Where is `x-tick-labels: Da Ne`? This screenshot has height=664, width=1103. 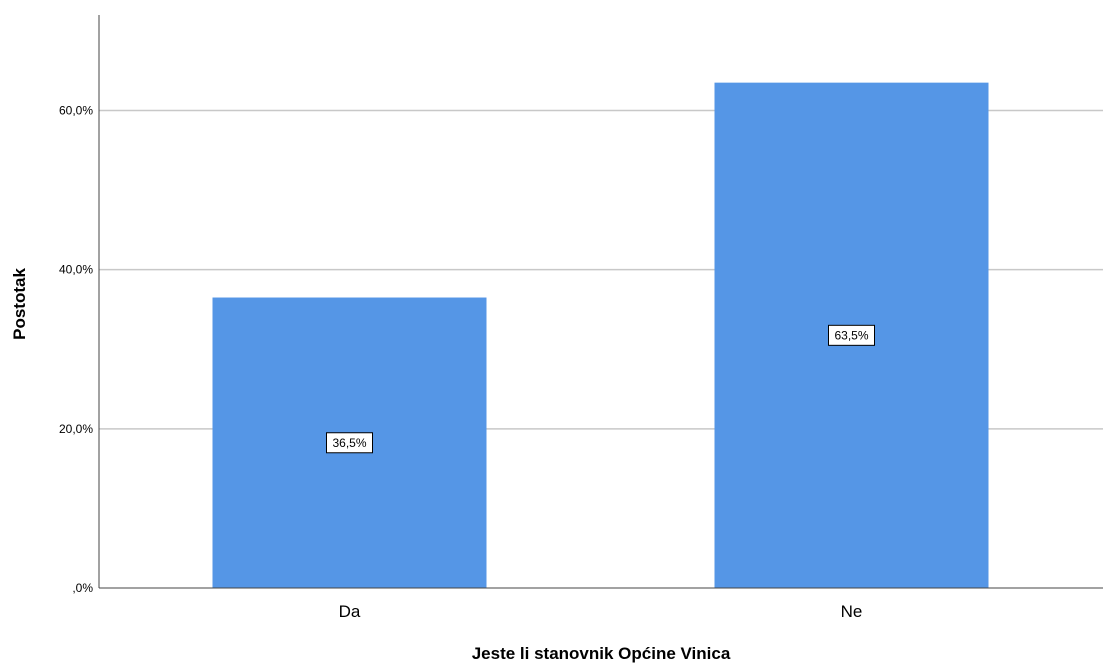
x-tick-labels: Da Ne is located at coordinates (601, 611).